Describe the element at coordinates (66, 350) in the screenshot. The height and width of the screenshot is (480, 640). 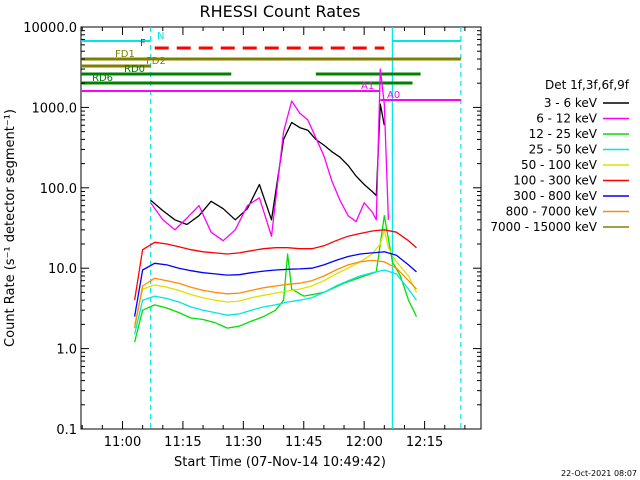
I see `y-tick-label: 1.0` at that location.